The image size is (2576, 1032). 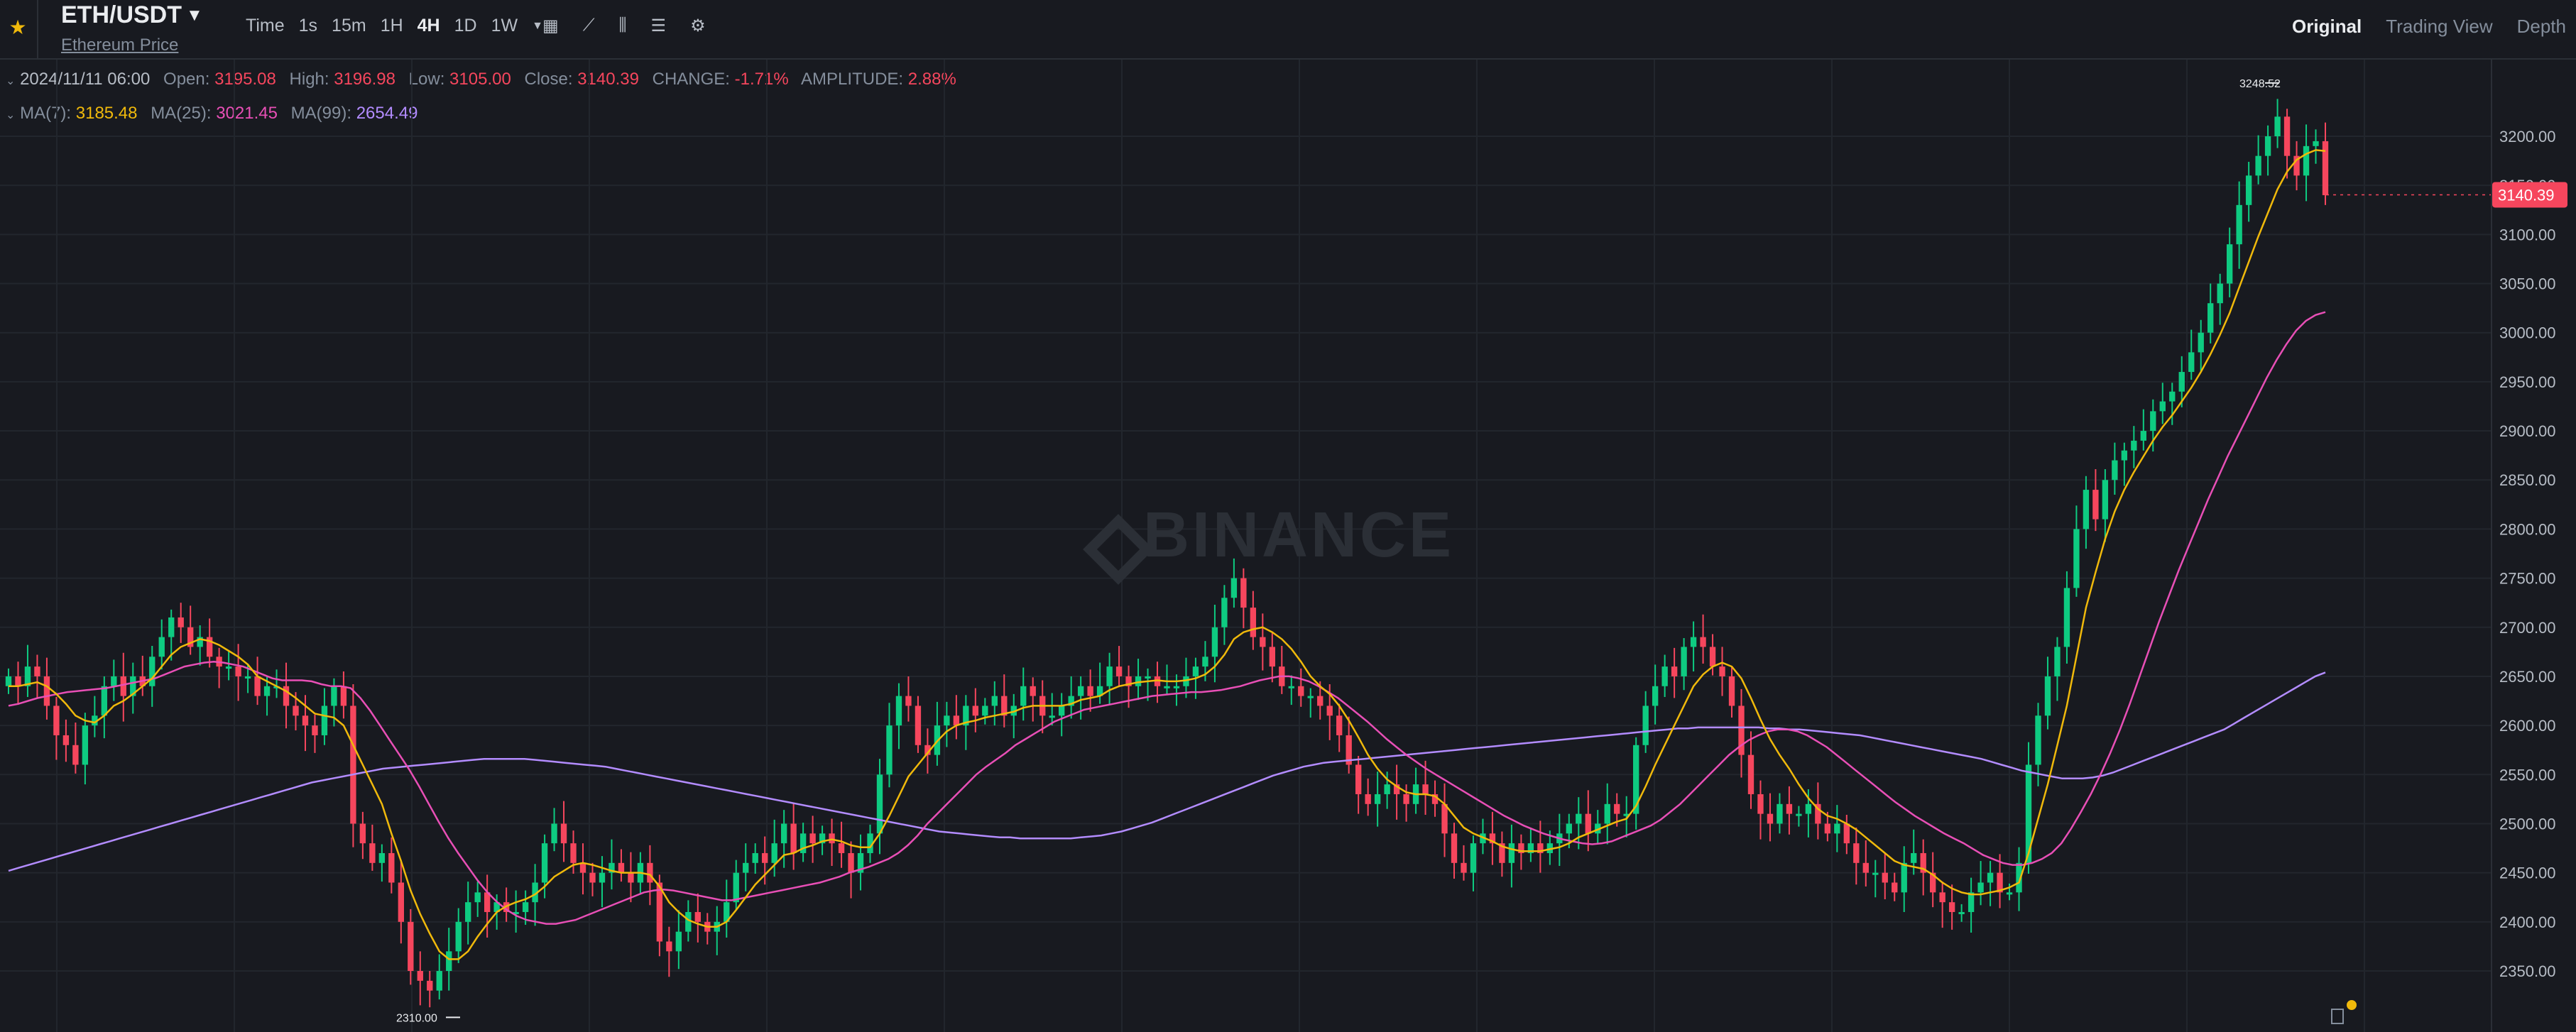 I want to click on favorite-star-icon: ★, so click(x=18, y=27).